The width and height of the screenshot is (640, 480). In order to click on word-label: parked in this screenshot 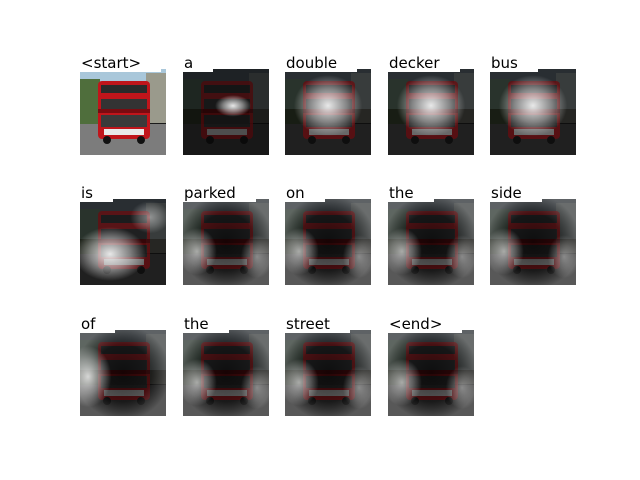, I will do `click(219, 193)`.